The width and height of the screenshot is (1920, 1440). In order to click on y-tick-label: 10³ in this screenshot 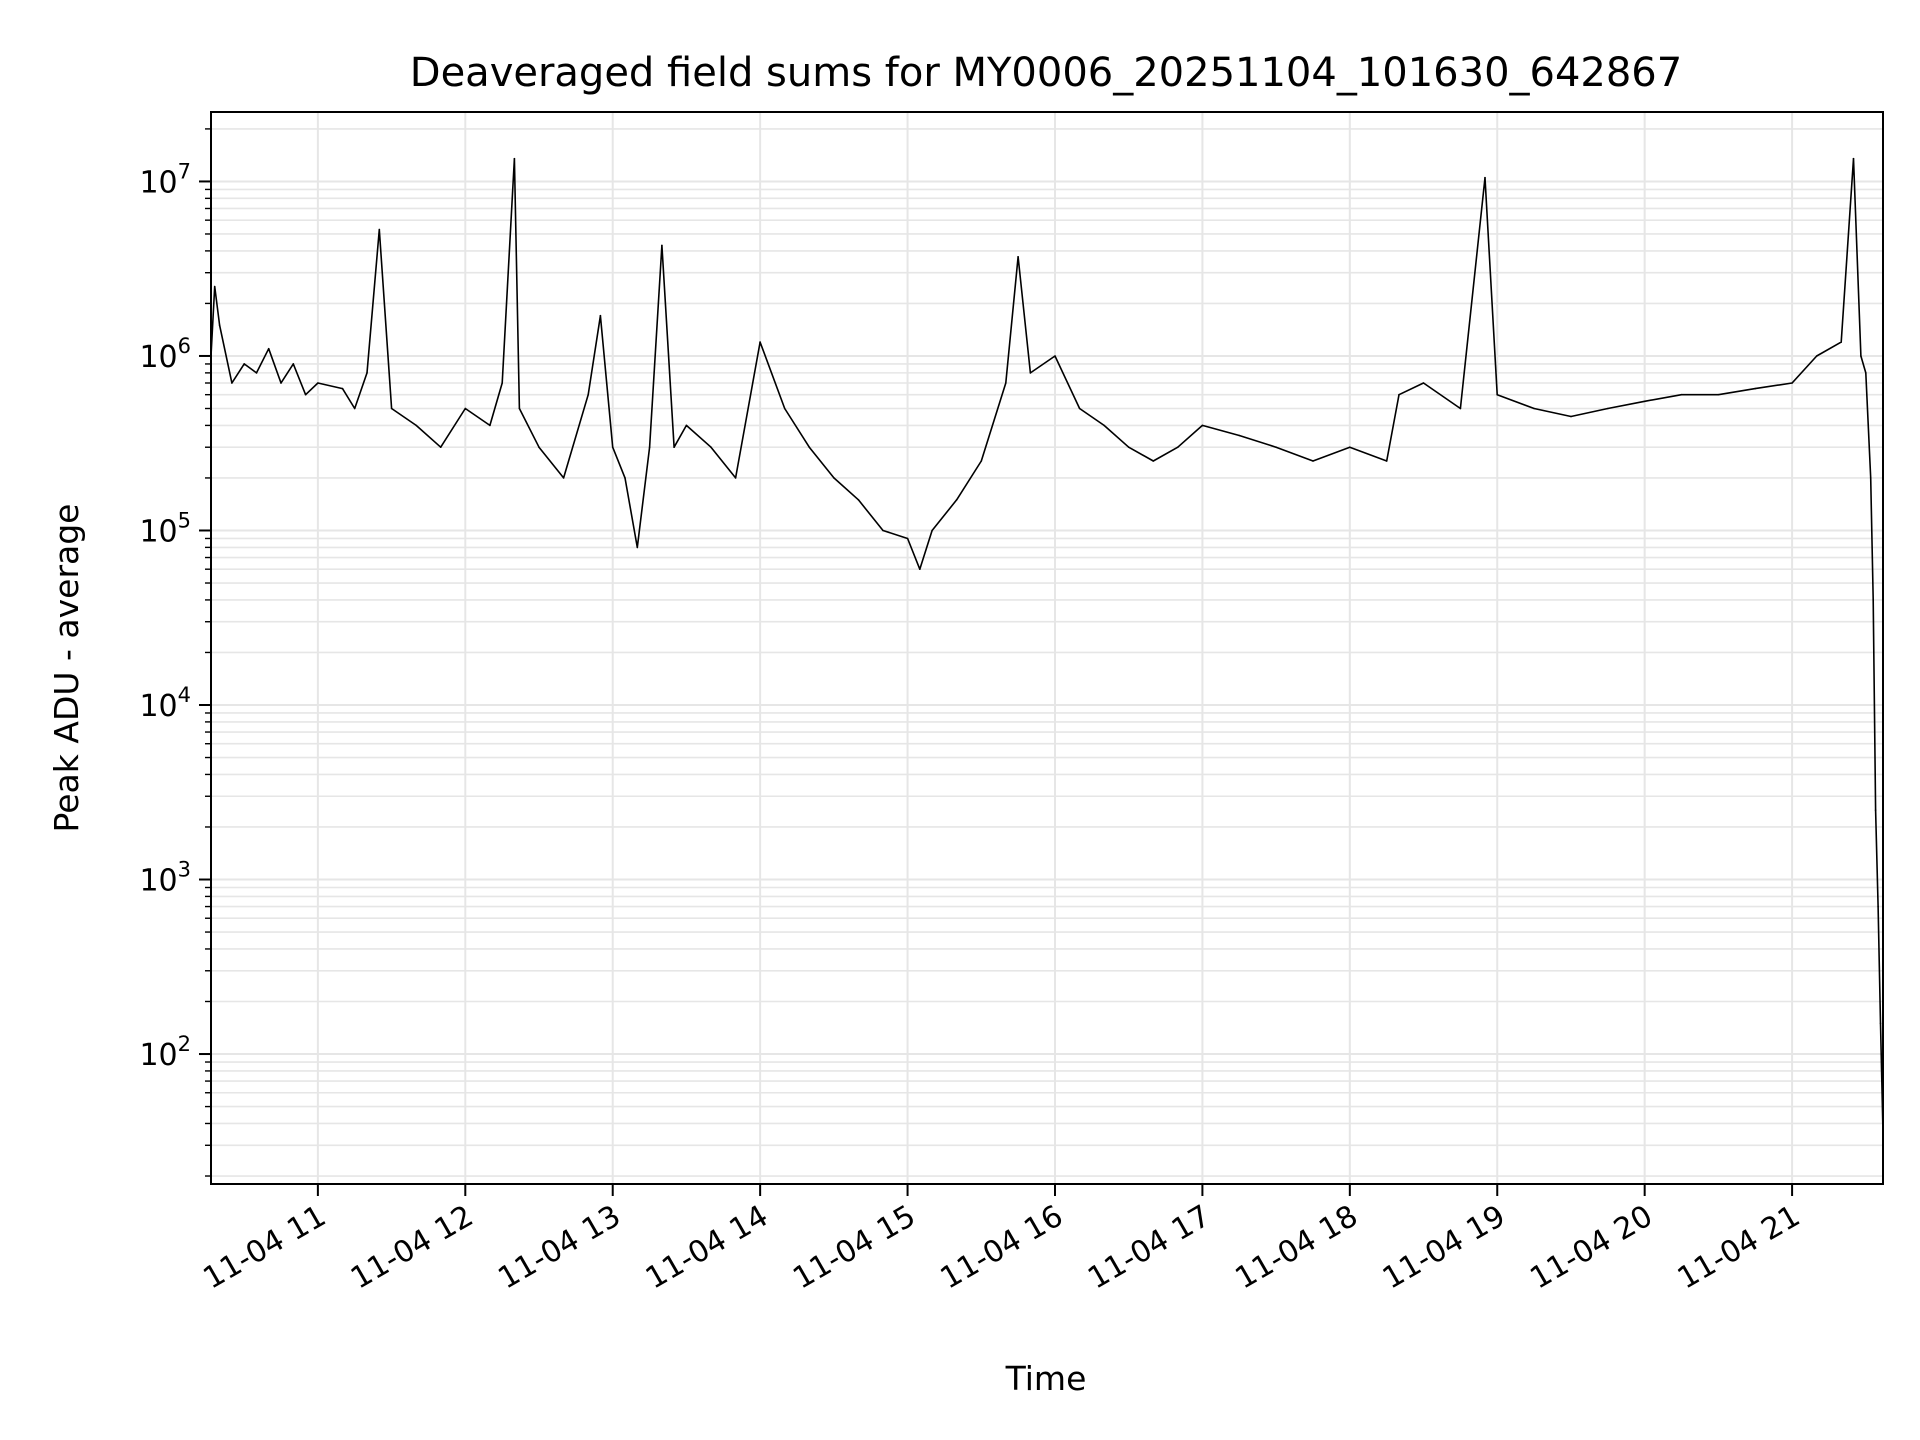, I will do `click(165, 878)`.